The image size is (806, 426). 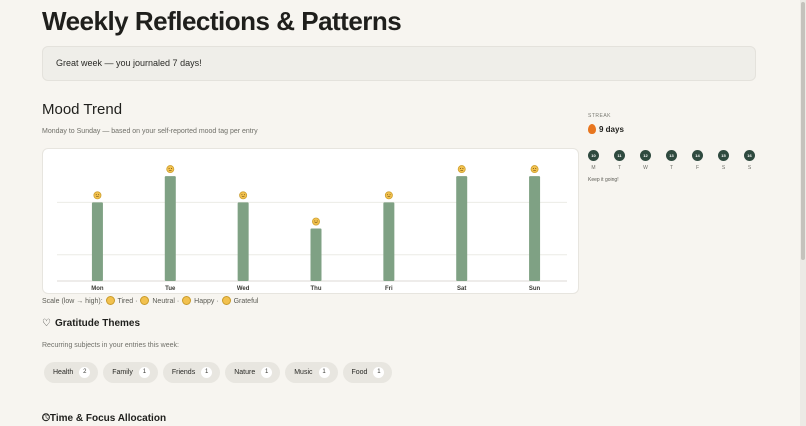 What do you see at coordinates (697, 168) in the screenshot?
I see `day-letter: F` at bounding box center [697, 168].